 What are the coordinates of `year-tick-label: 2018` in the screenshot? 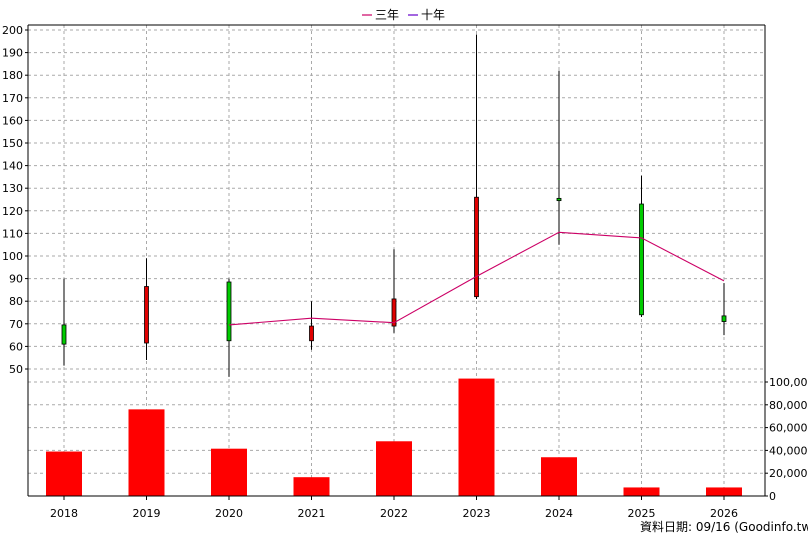 It's located at (64, 513).